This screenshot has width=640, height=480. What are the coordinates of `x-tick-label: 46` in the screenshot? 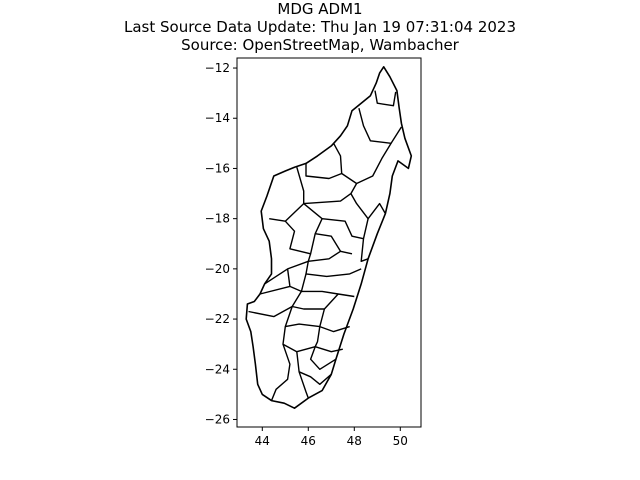 It's located at (308, 441).